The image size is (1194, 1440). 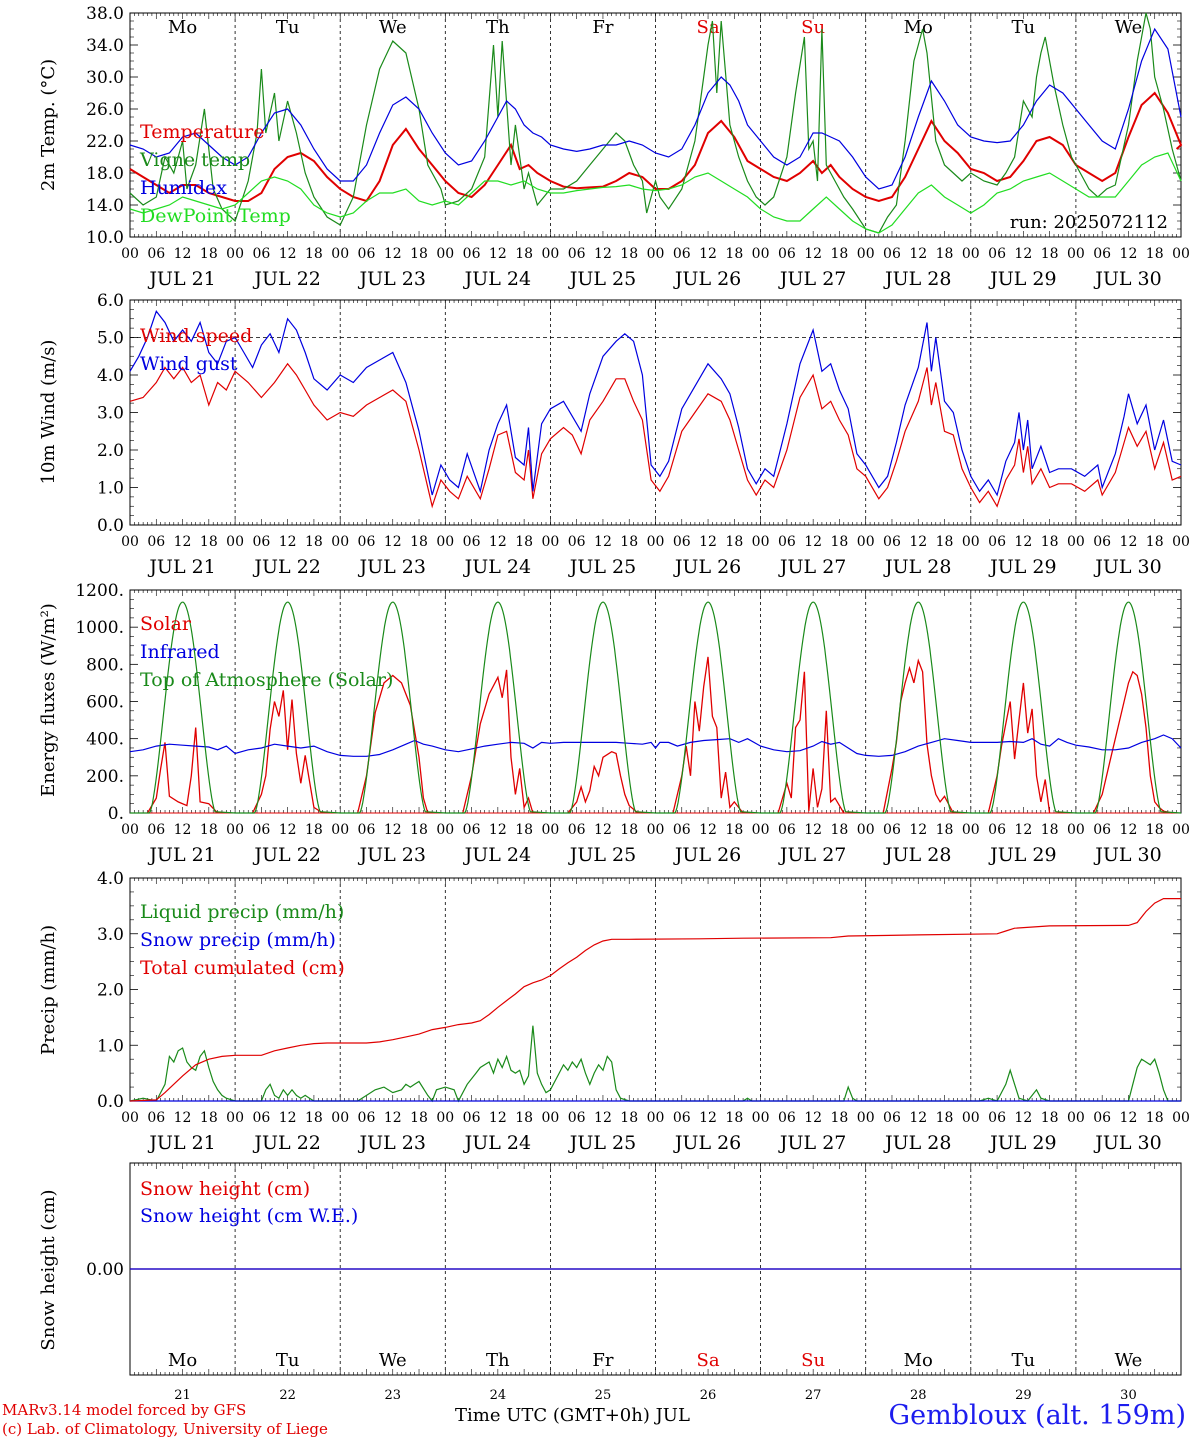 What do you see at coordinates (655, 999) in the screenshot?
I see `series-total-cumulated-cm` at bounding box center [655, 999].